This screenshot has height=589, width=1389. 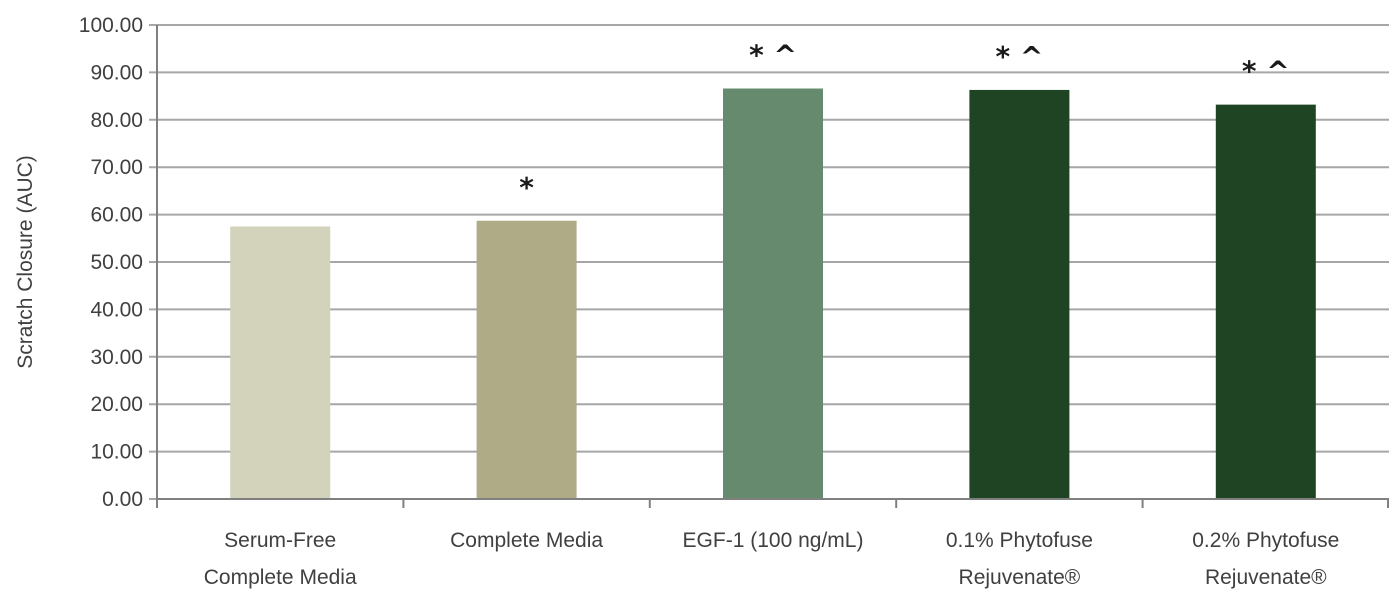 I want to click on y-tick-label: 100.00, so click(x=111, y=25).